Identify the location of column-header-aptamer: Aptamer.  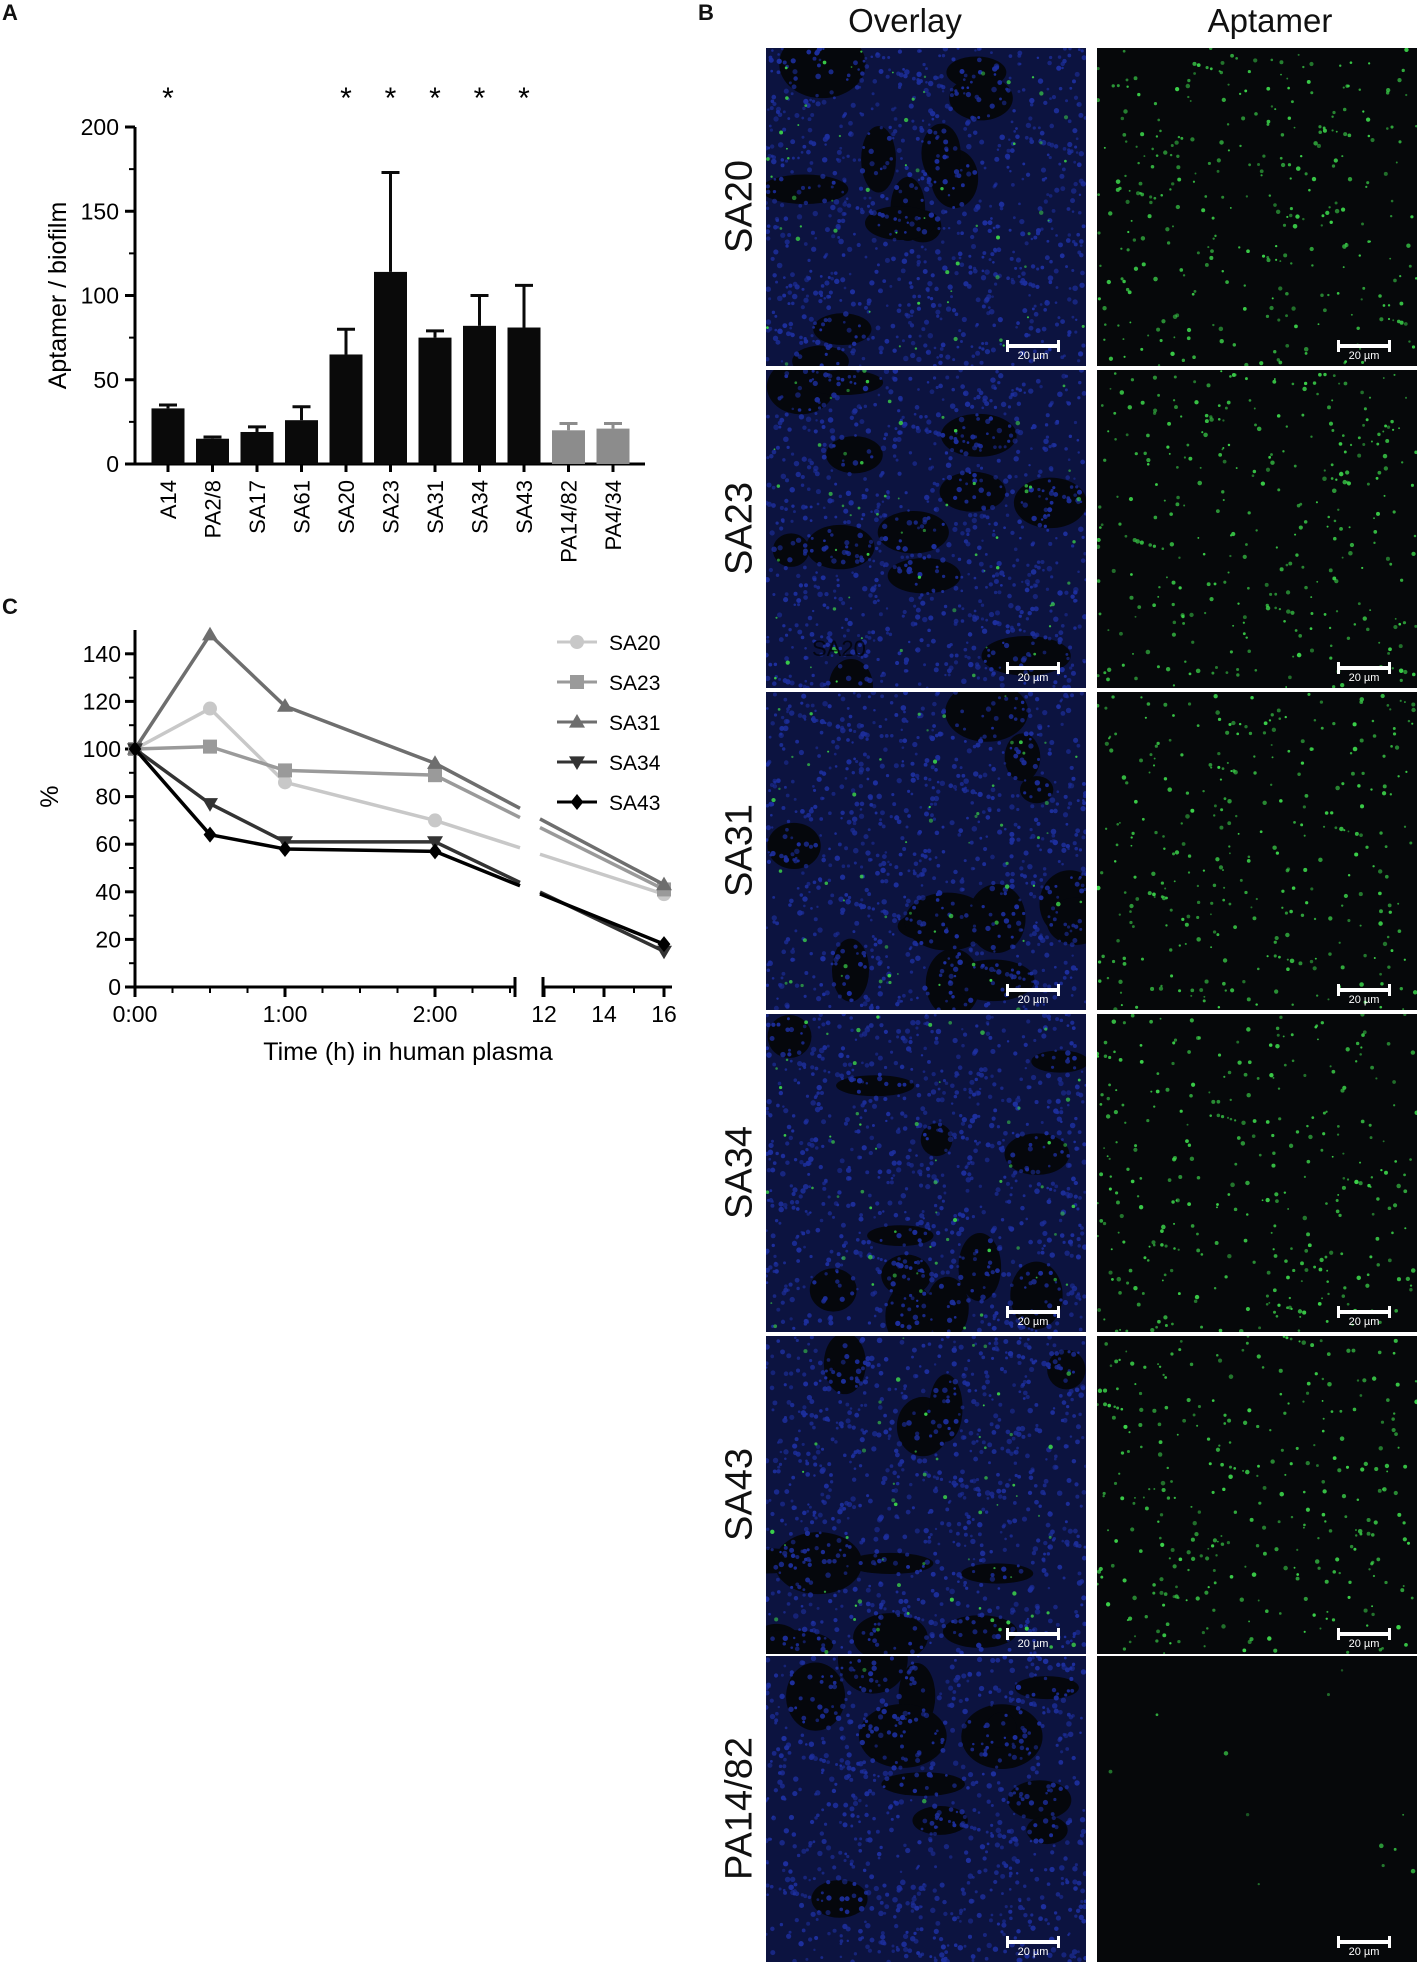
(1263, 21).